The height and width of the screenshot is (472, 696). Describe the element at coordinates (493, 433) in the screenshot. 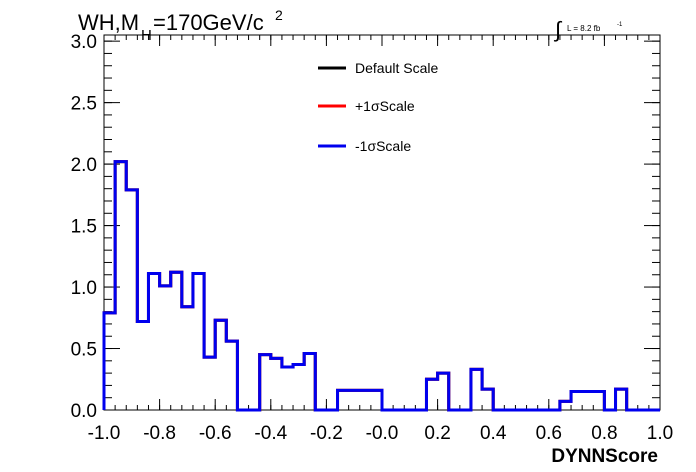

I see `x-tick-label: 0.4` at that location.